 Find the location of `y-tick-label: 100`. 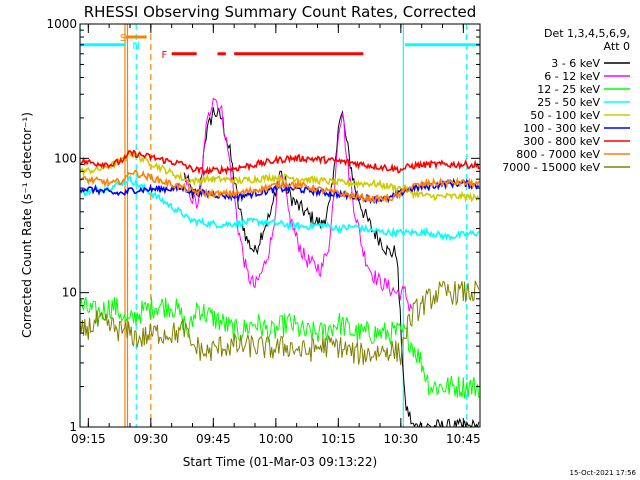

y-tick-label: 100 is located at coordinates (65, 158).